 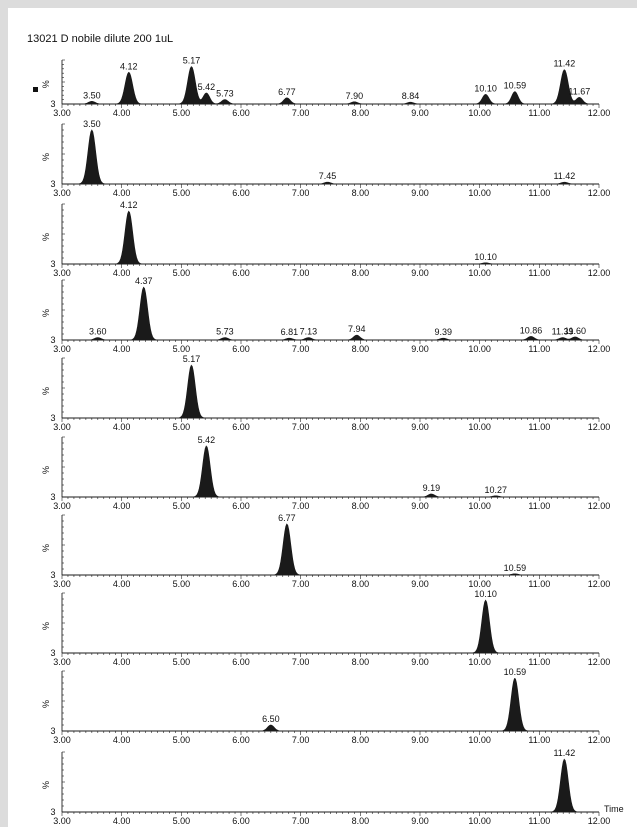 What do you see at coordinates (129, 66) in the screenshot?
I see `peak-label: 4.12` at bounding box center [129, 66].